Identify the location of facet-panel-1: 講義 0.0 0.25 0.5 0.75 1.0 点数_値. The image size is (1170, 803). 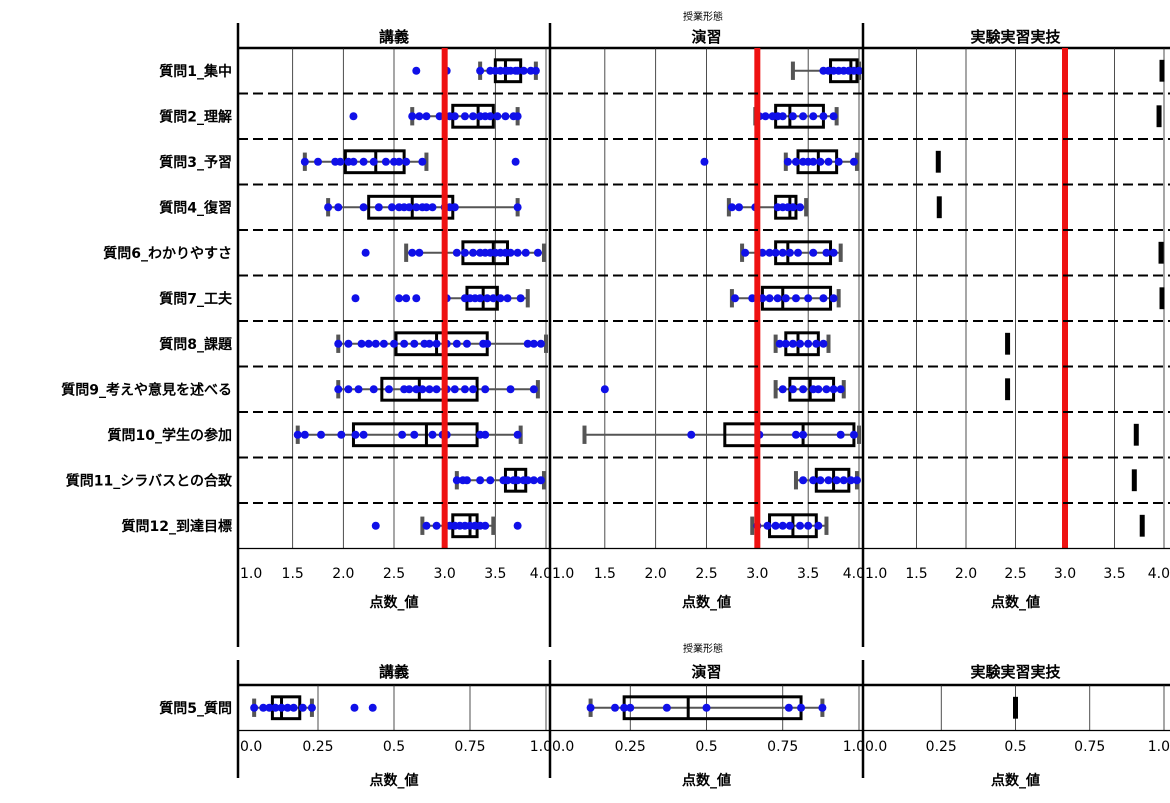
(396, 726).